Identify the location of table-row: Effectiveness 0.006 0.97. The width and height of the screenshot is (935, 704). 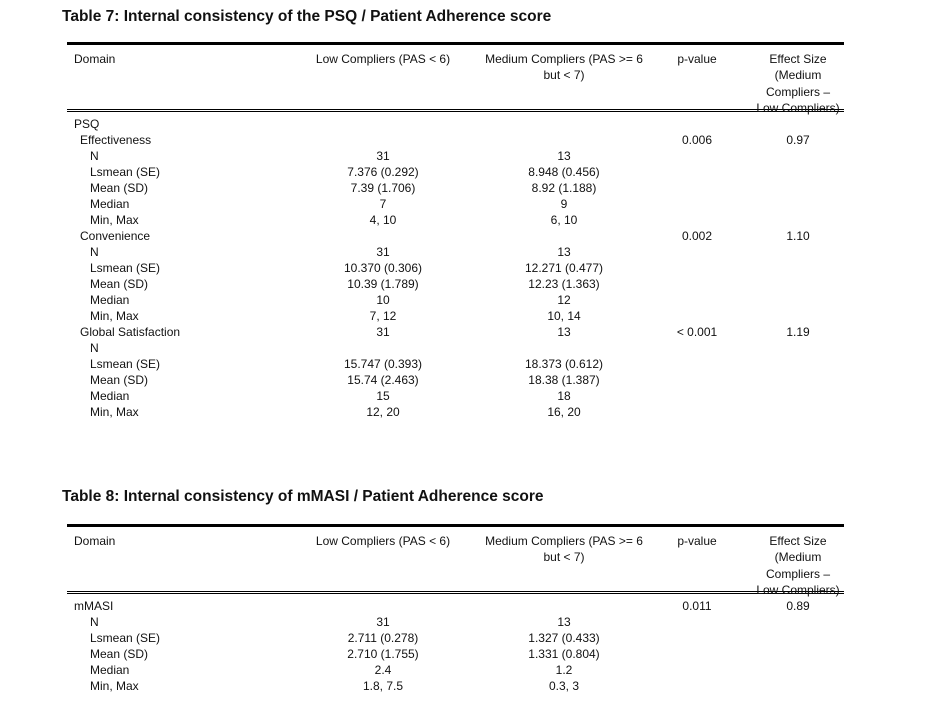
(455, 140).